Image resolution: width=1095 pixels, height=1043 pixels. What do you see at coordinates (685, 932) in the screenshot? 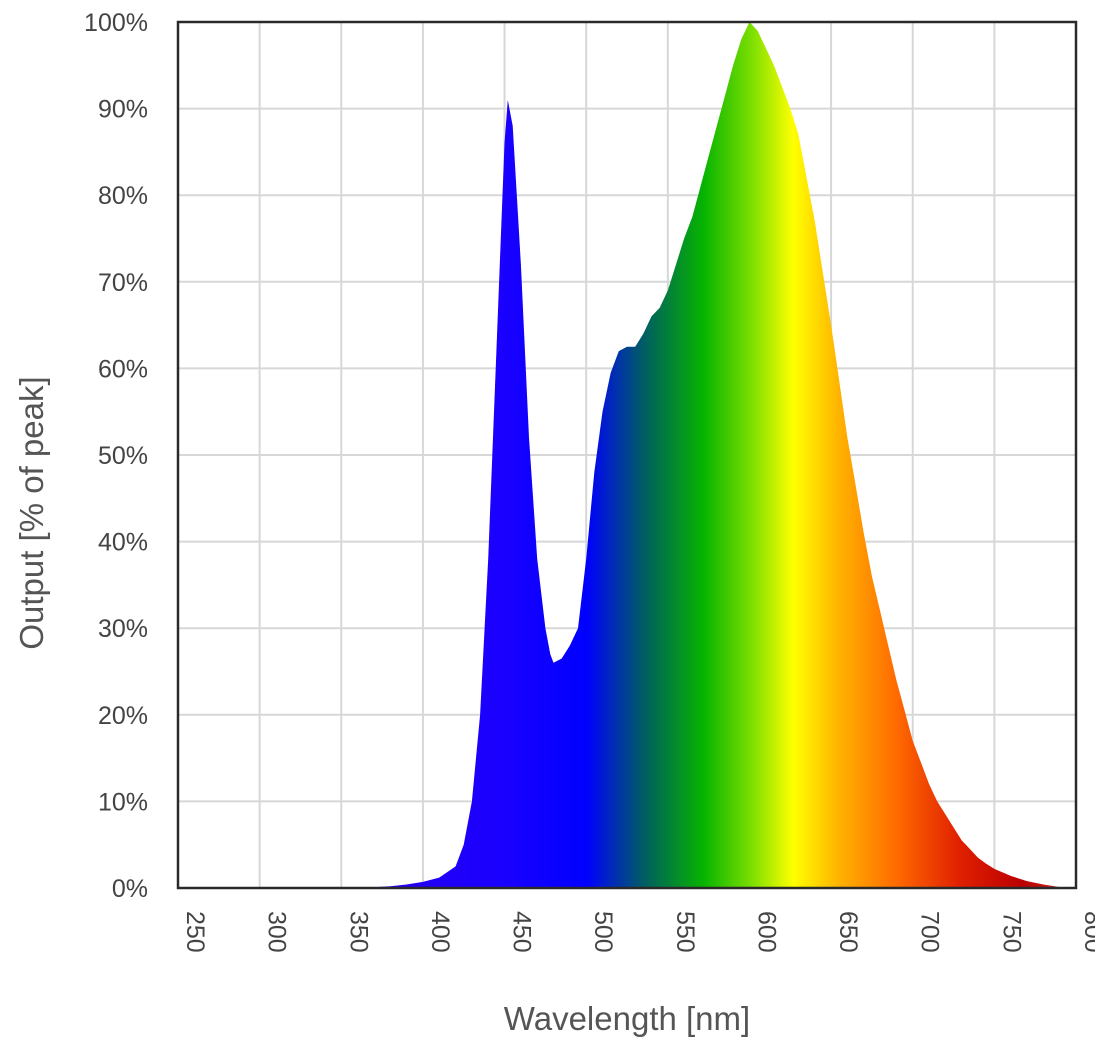
I see `x-tick-label: 550` at bounding box center [685, 932].